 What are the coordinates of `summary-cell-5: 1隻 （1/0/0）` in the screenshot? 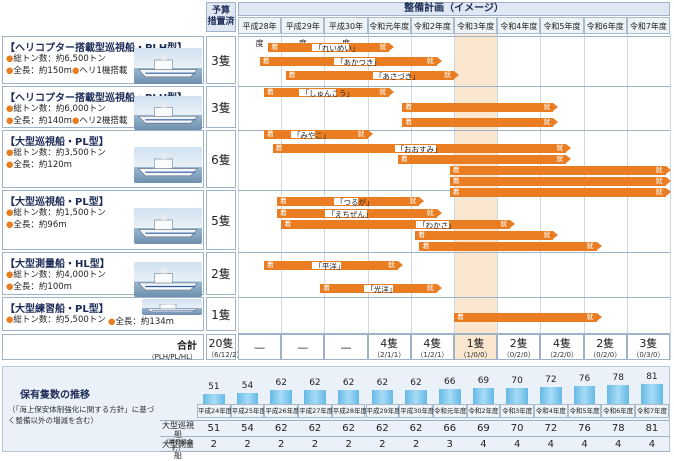 It's located at (476, 347).